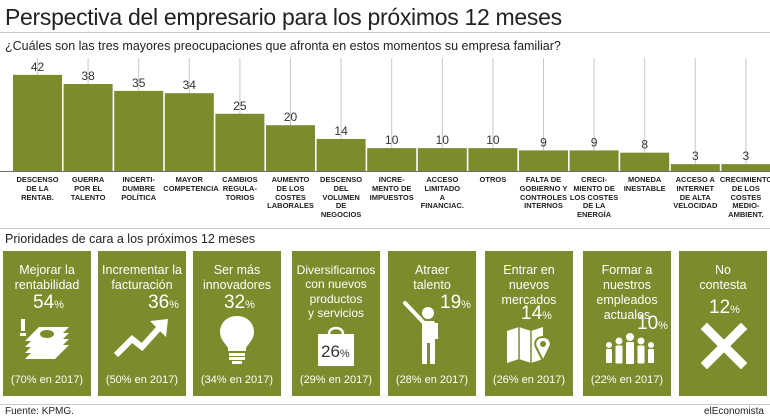 This screenshot has height=418, width=770. I want to click on card-label: Mejorar la rentabilidad, so click(47, 277).